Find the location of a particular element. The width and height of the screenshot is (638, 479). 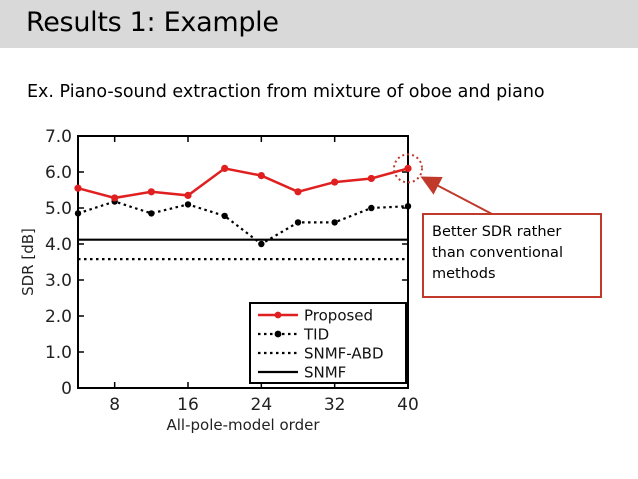

y-tick-label: 4.0 is located at coordinates (58, 245).